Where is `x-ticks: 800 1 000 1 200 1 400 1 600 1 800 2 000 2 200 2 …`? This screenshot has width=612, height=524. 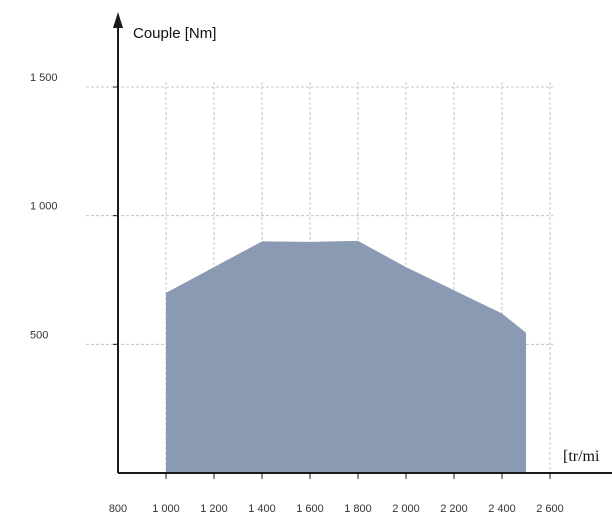 x-ticks: 800 1 000 1 200 1 400 1 600 1 800 2 000 2 200 2 … is located at coordinates (336, 494).